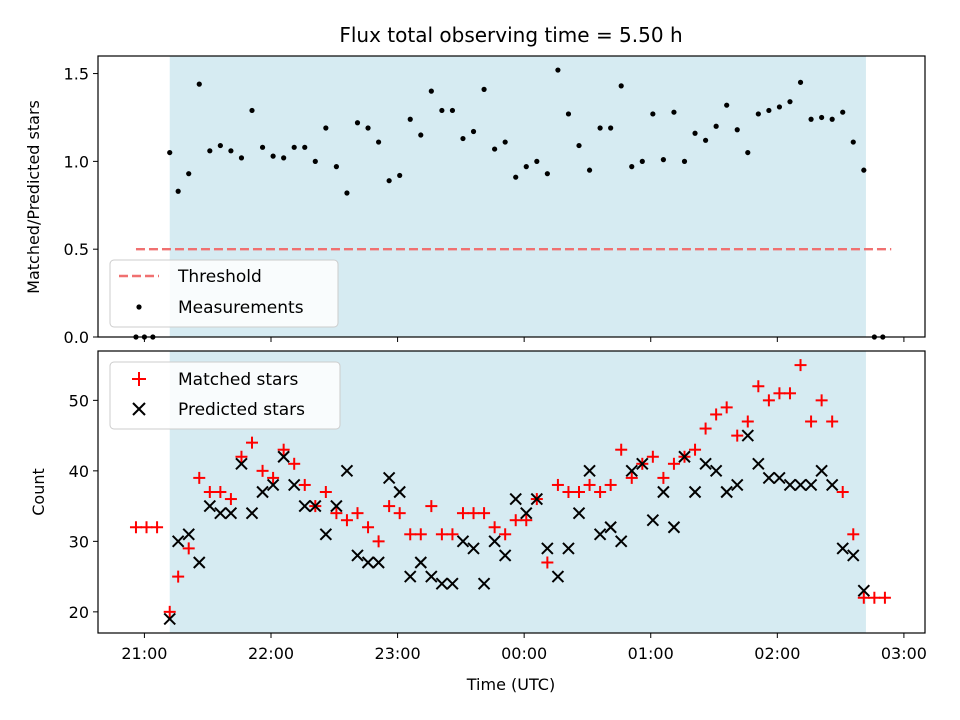 The image size is (960, 720). I want to click on xtick-label: 21:00, so click(144, 653).